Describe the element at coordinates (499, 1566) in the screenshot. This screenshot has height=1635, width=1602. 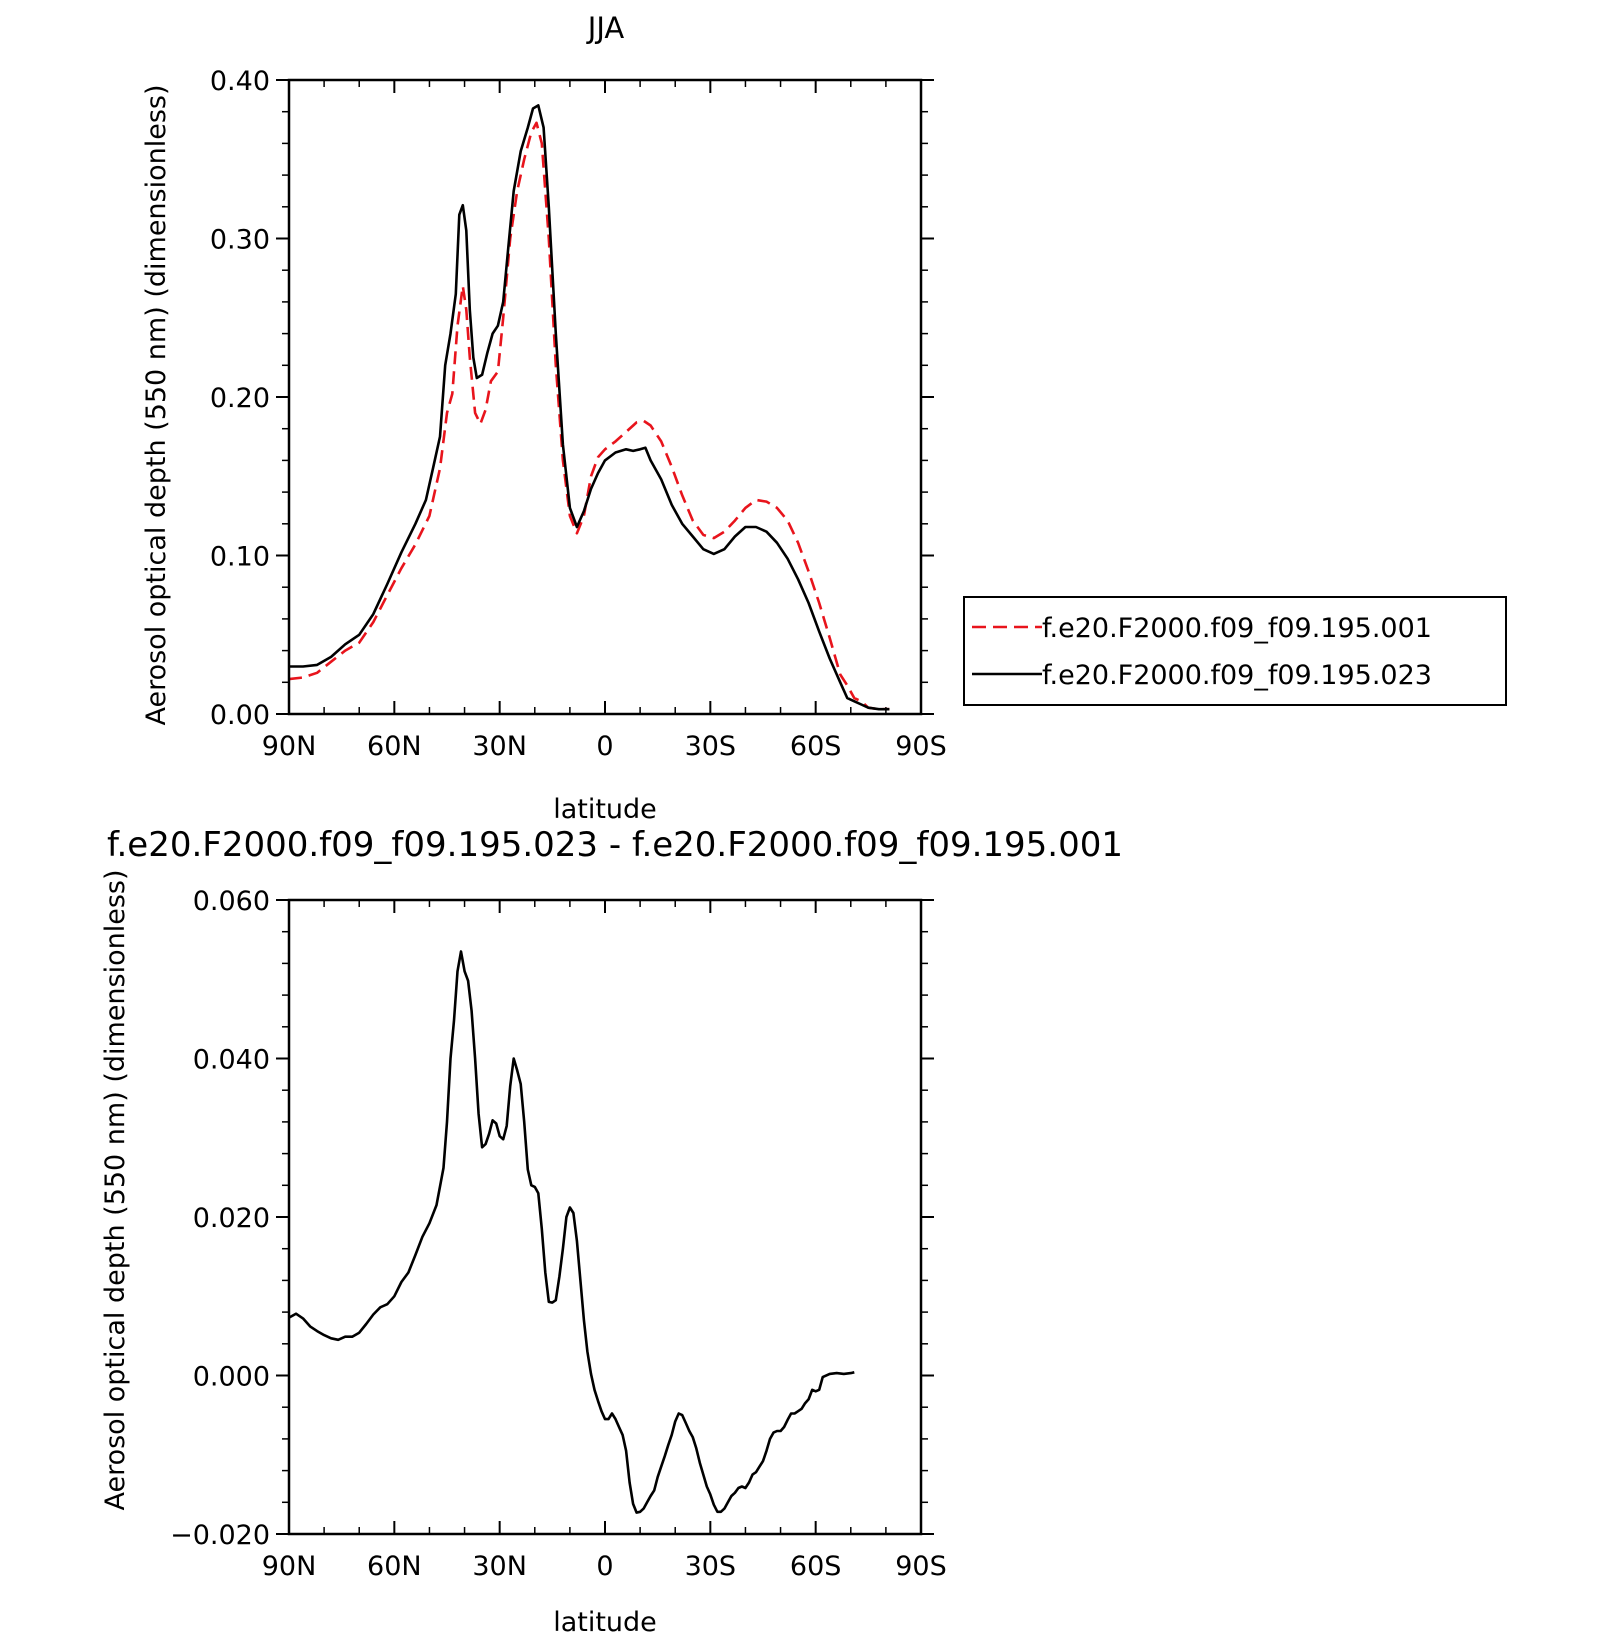
I see `bottom-x-tick-label: 30N` at that location.